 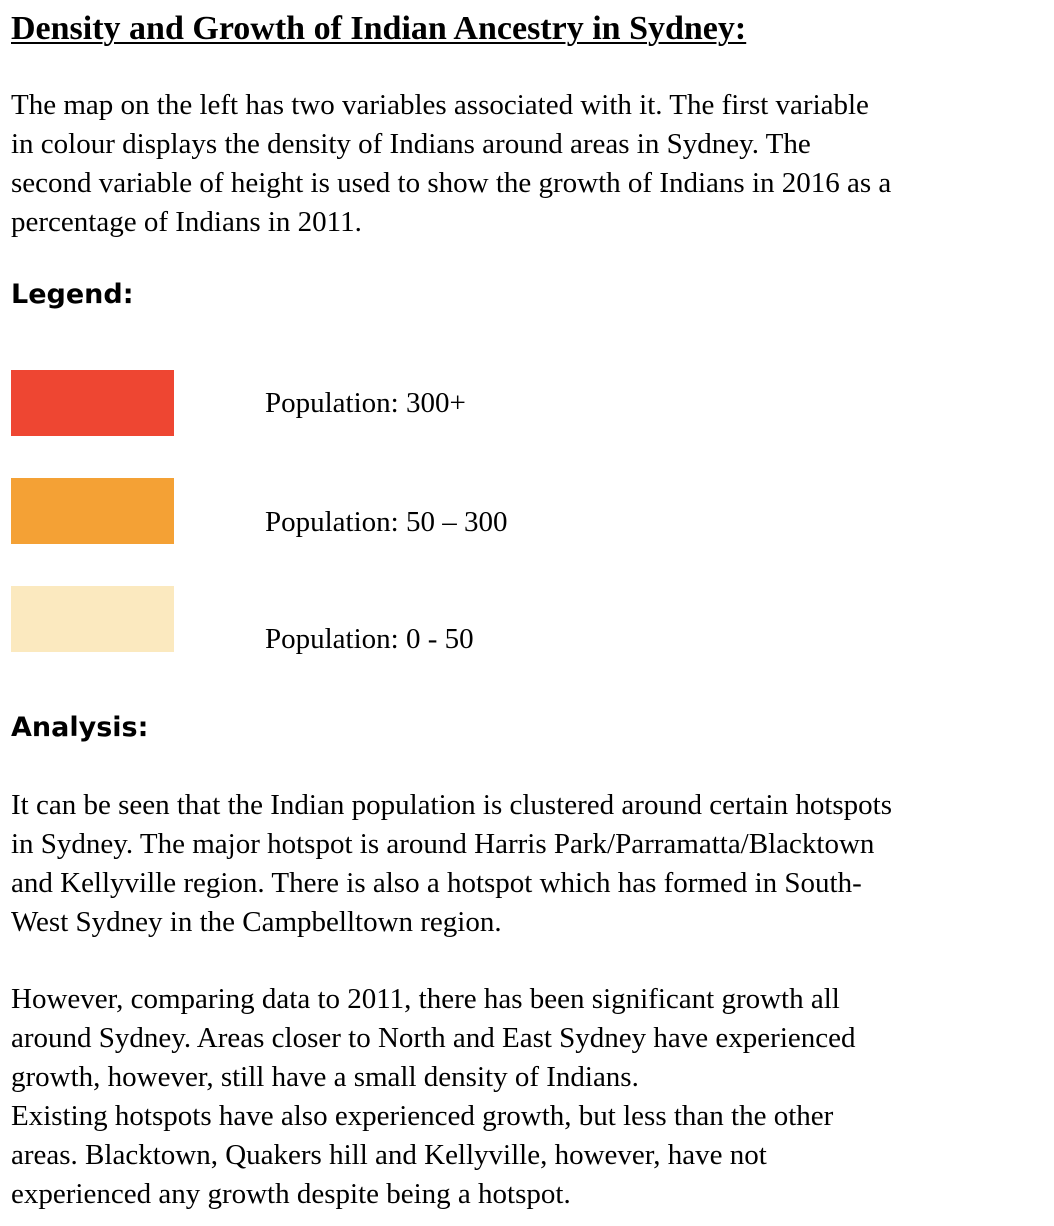 I want to click on analysis-heading: Analysis:, so click(x=80, y=727).